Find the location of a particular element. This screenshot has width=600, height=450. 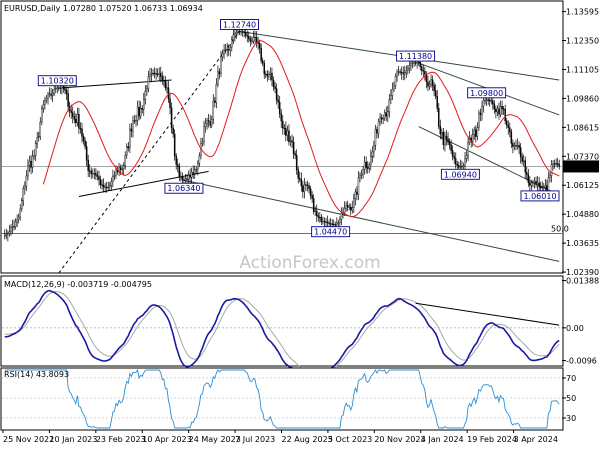

level-label-text: 1.06340 is located at coordinates (183, 188).